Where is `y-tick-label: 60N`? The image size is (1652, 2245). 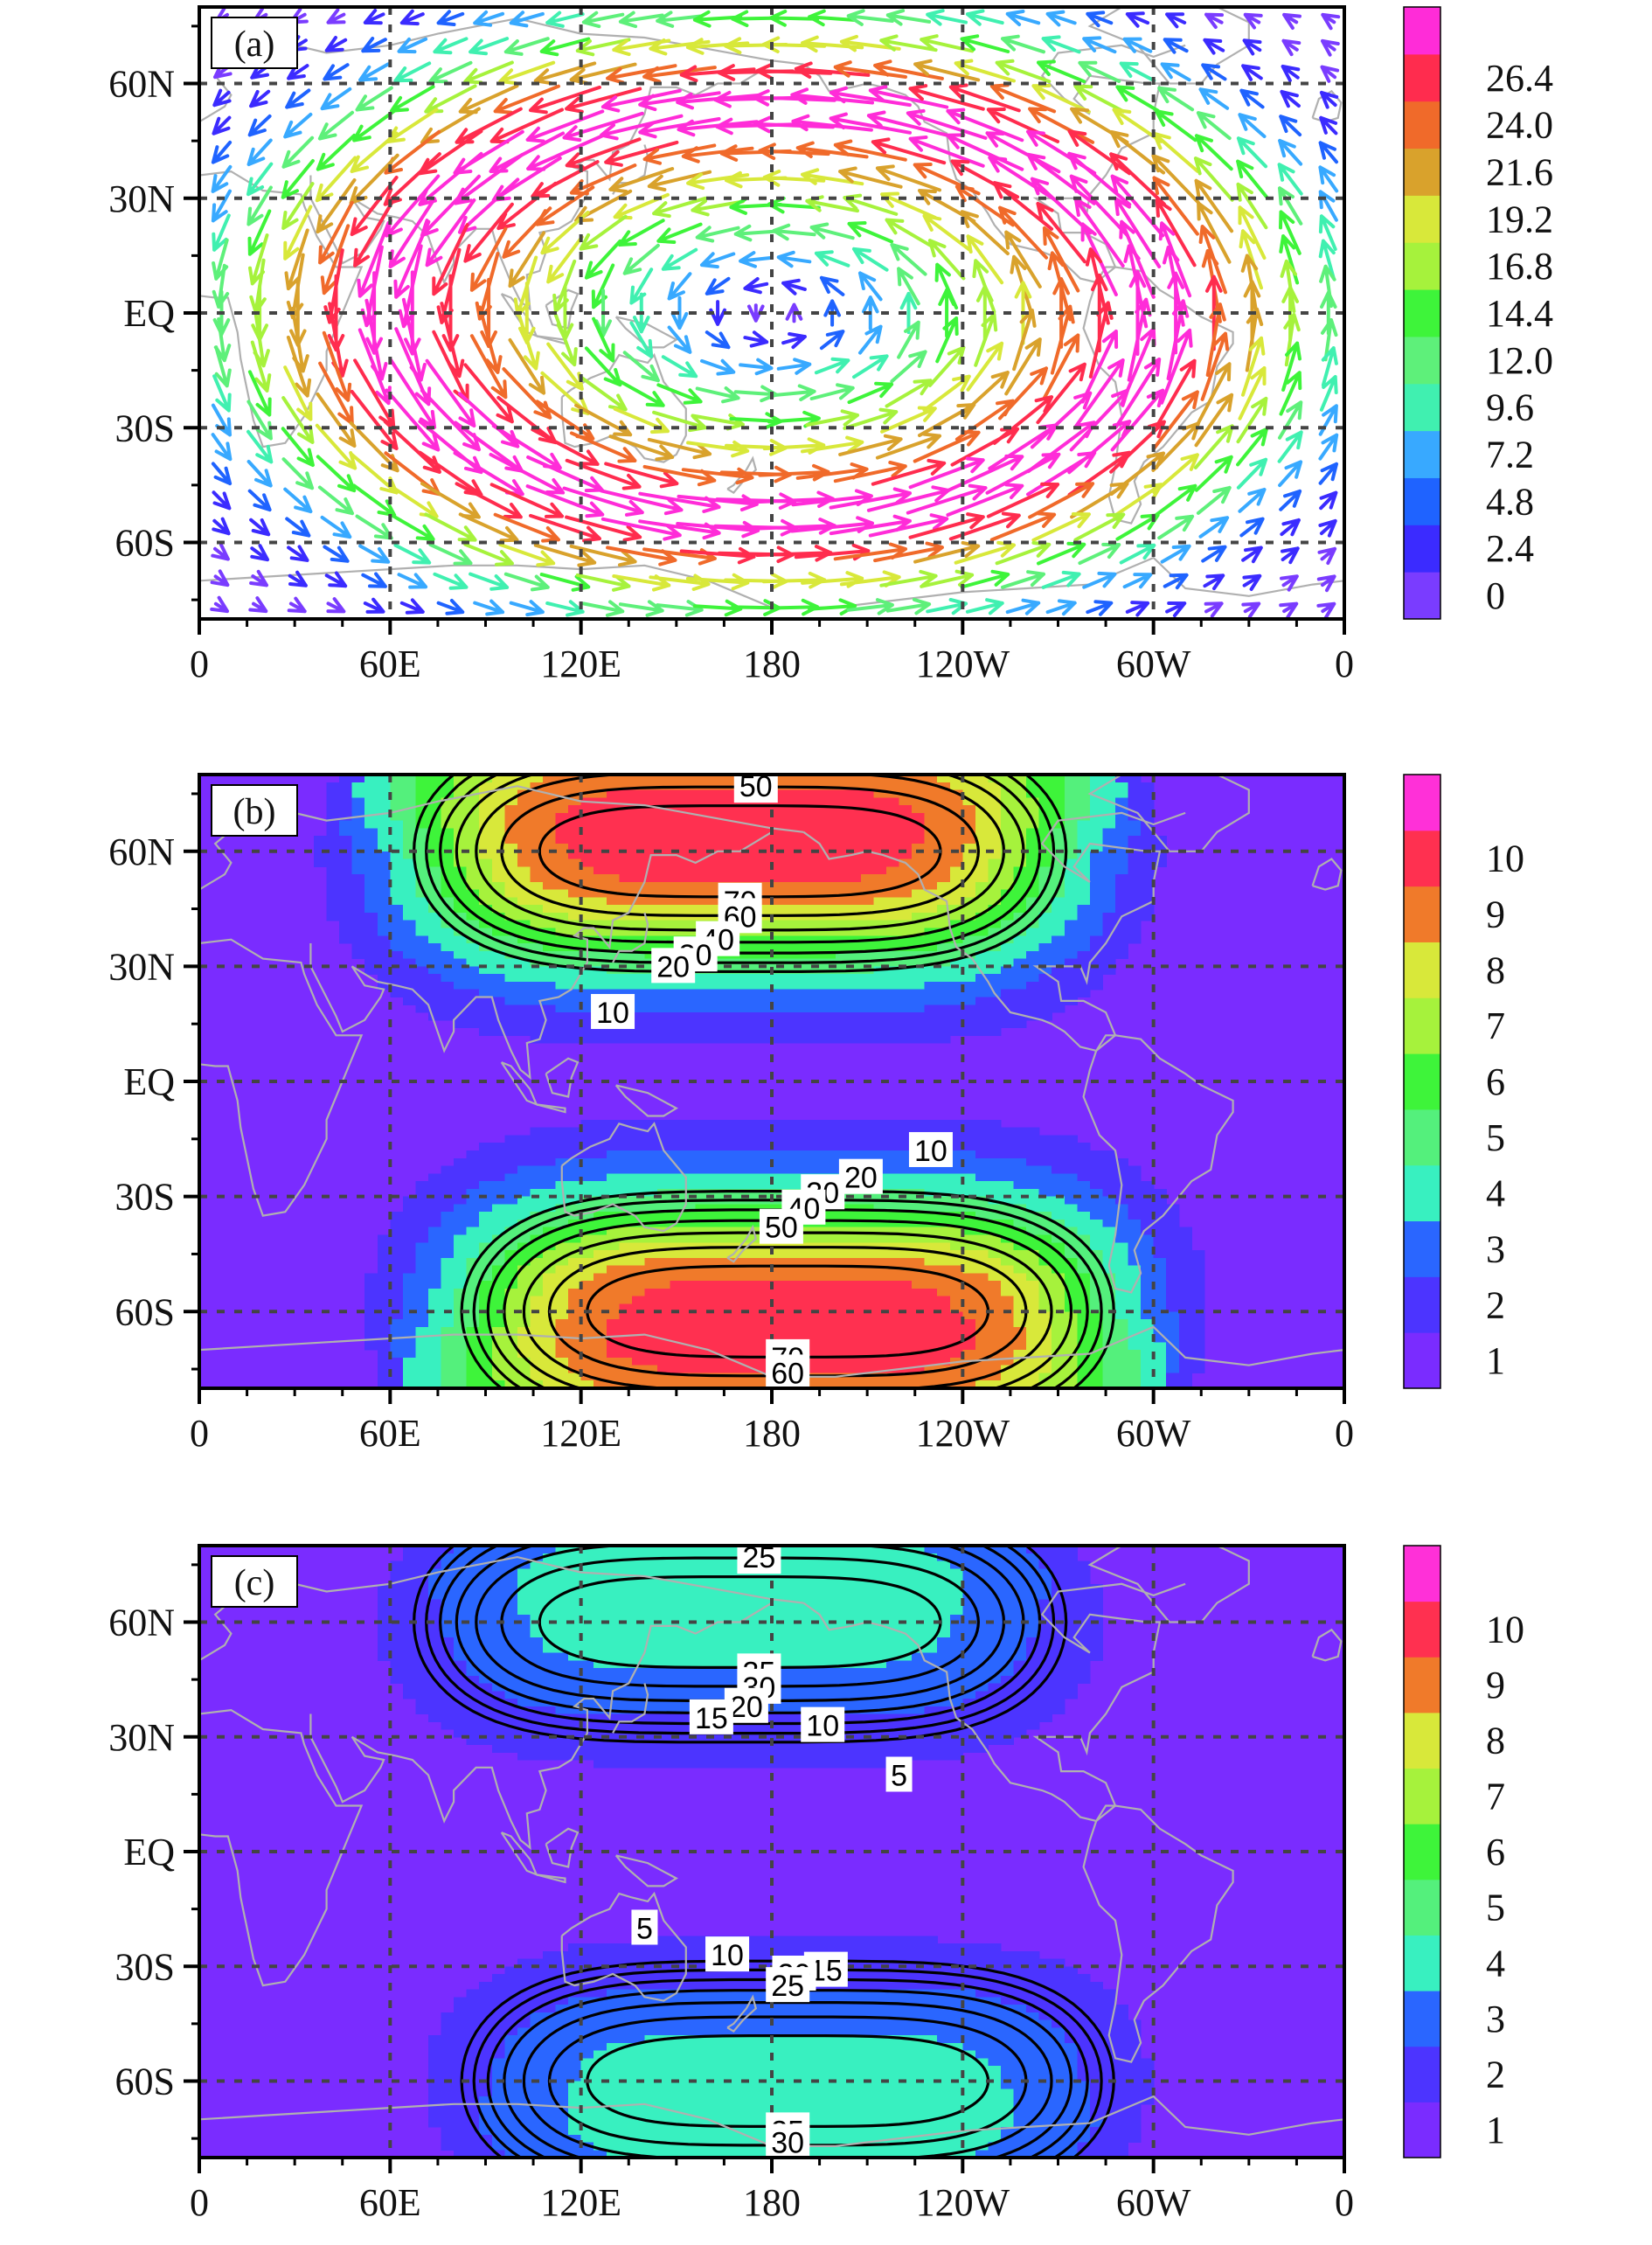
y-tick-label: 60N is located at coordinates (141, 1623).